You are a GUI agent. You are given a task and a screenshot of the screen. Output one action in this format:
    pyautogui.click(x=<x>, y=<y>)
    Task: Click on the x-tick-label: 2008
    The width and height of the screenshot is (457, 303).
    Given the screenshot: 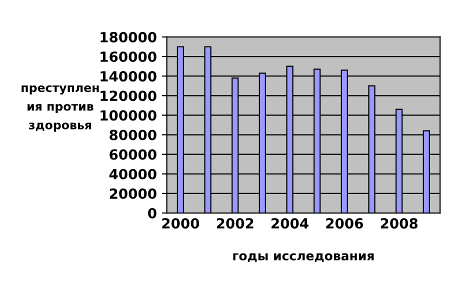 What is the action you would take?
    pyautogui.click(x=399, y=223)
    